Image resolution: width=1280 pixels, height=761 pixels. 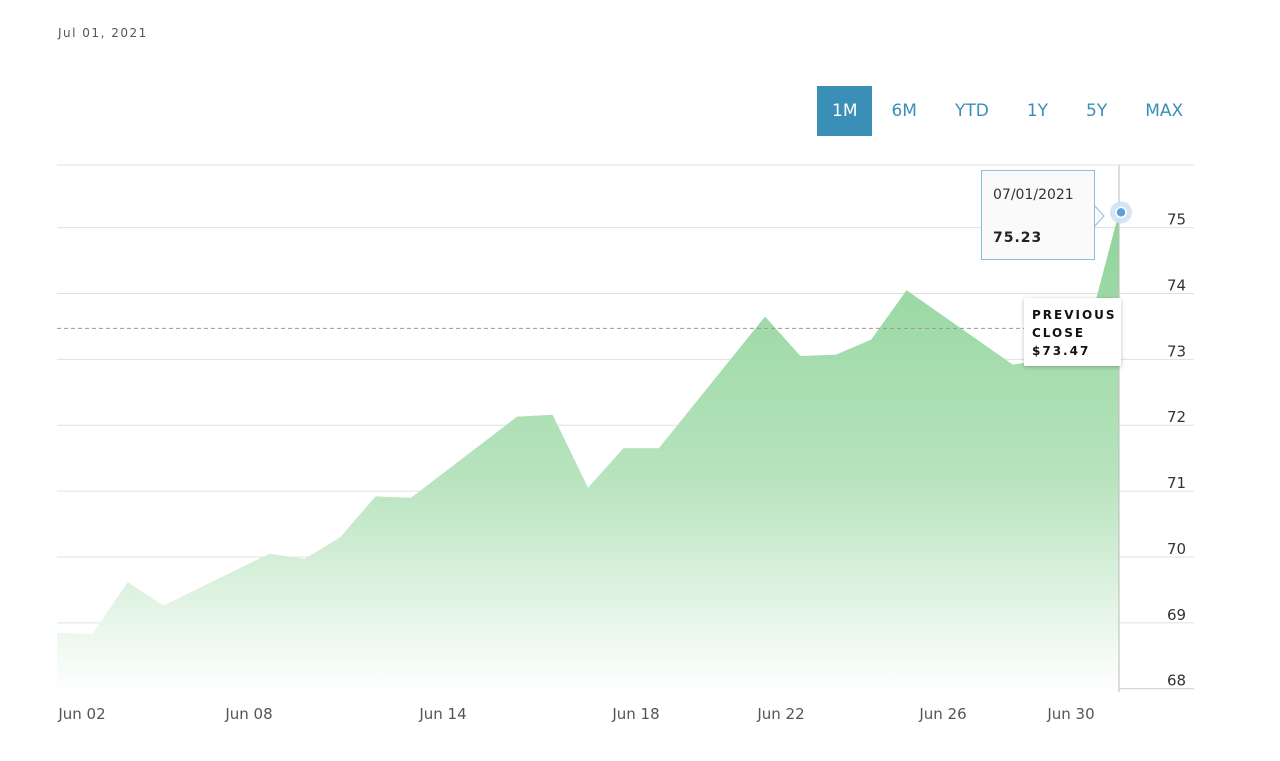 I want to click on x-tick-label: Jun 14, so click(x=442, y=714).